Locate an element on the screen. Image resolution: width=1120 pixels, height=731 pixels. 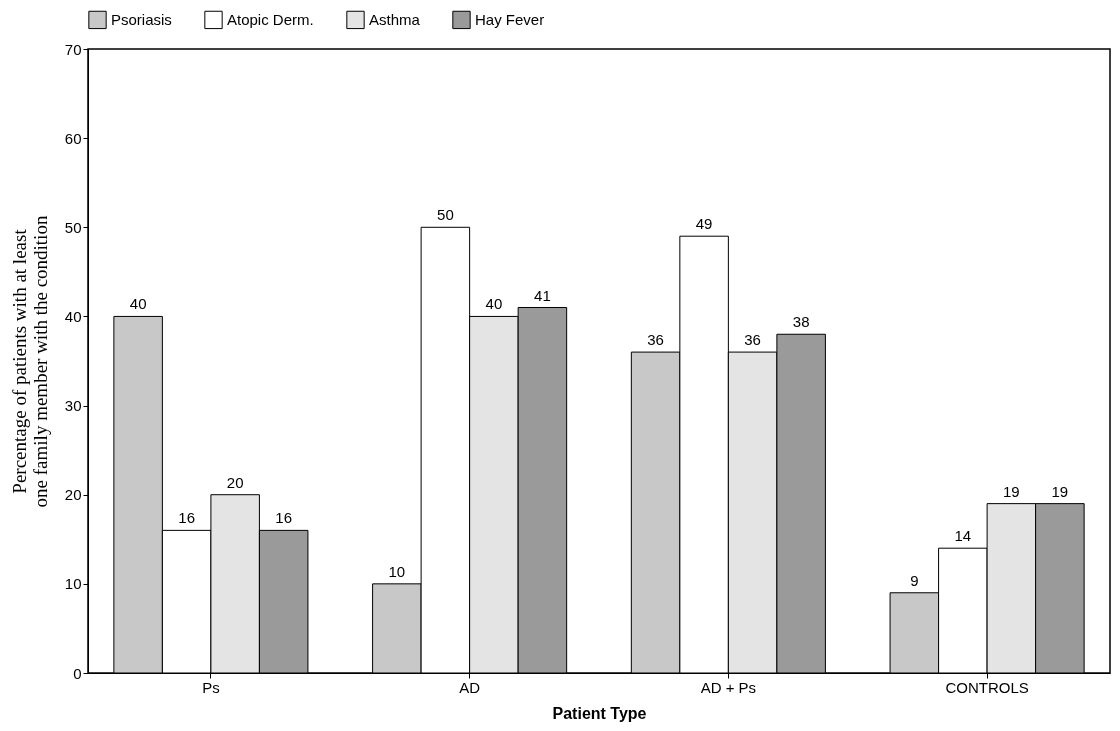
data-label: 49 is located at coordinates (704, 224).